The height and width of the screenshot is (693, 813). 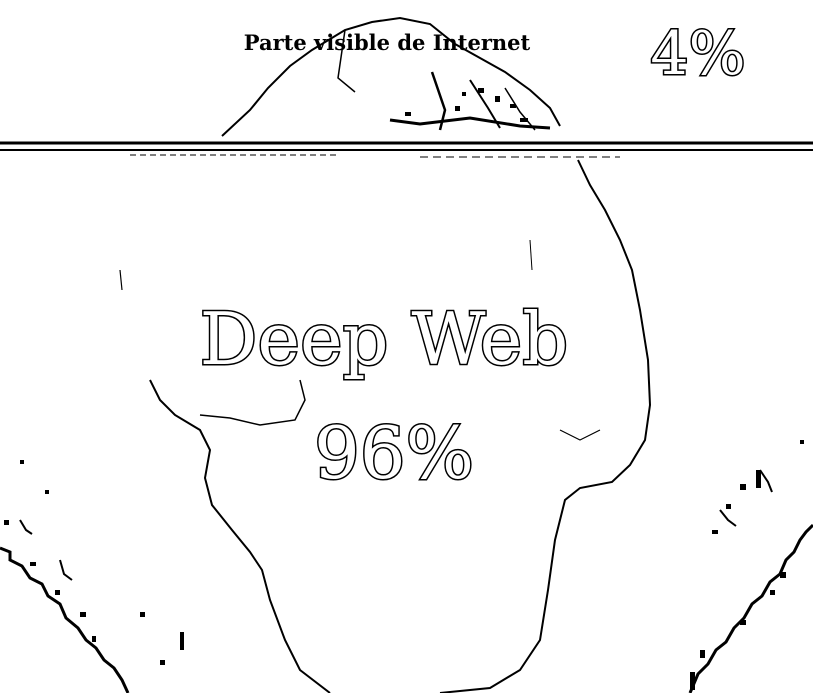 I want to click on visible-part-label: Parte visible de Internet, so click(x=387, y=42).